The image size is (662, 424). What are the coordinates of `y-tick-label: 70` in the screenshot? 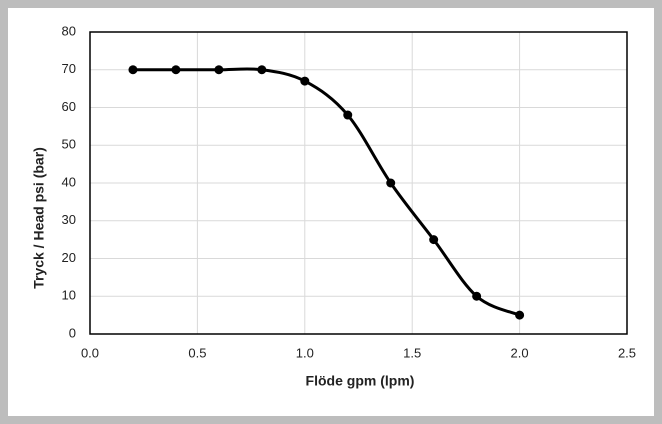 It's located at (69, 68).